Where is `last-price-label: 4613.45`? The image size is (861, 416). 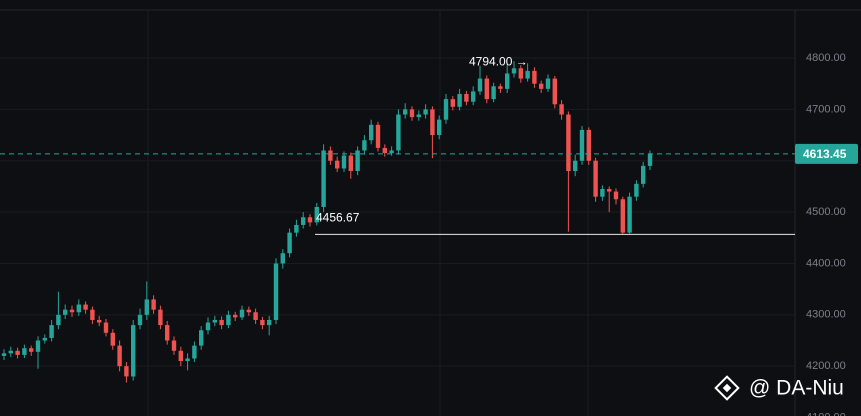 last-price-label: 4613.45 is located at coordinates (825, 154).